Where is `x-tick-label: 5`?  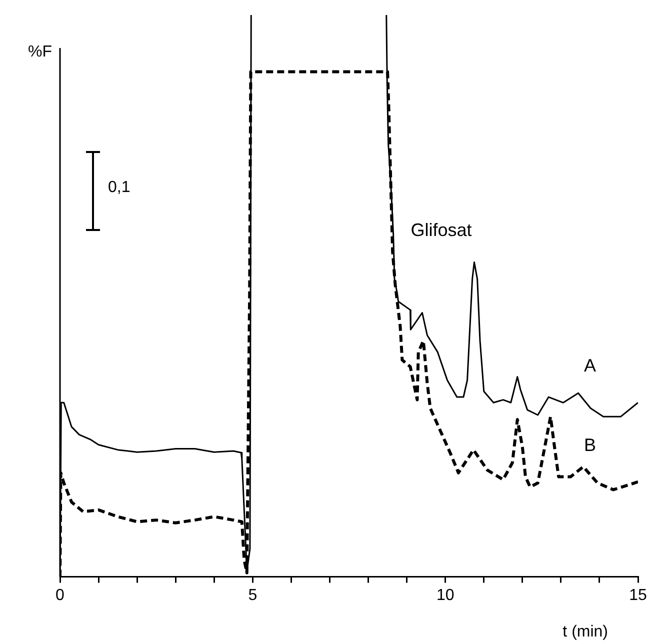
x-tick-label: 5 is located at coordinates (253, 595).